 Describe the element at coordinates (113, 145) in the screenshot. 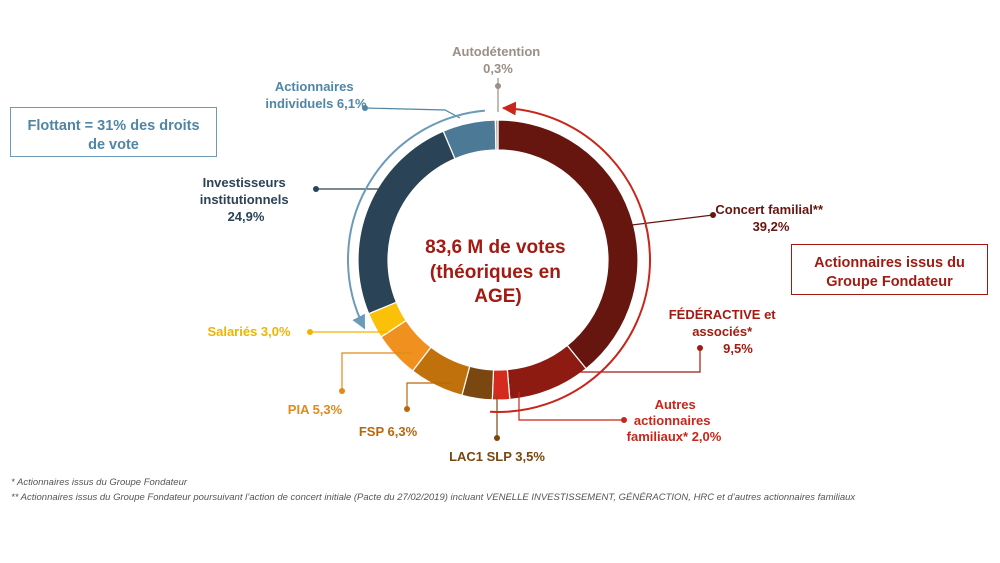

I see `float-box-line2: de vote` at that location.